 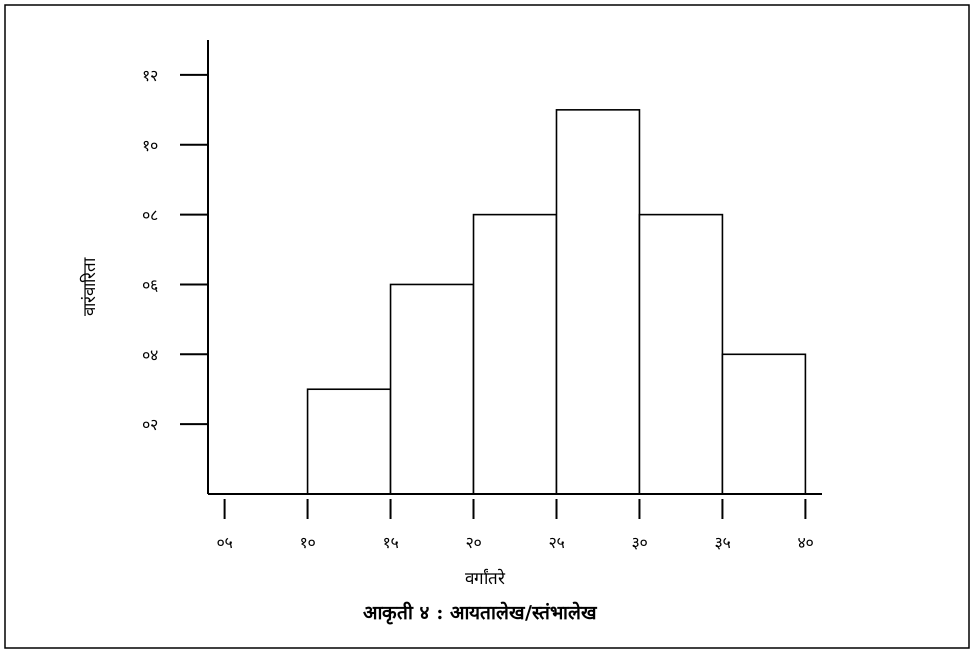 I want to click on x-tick-label: २५, so click(x=556, y=542).